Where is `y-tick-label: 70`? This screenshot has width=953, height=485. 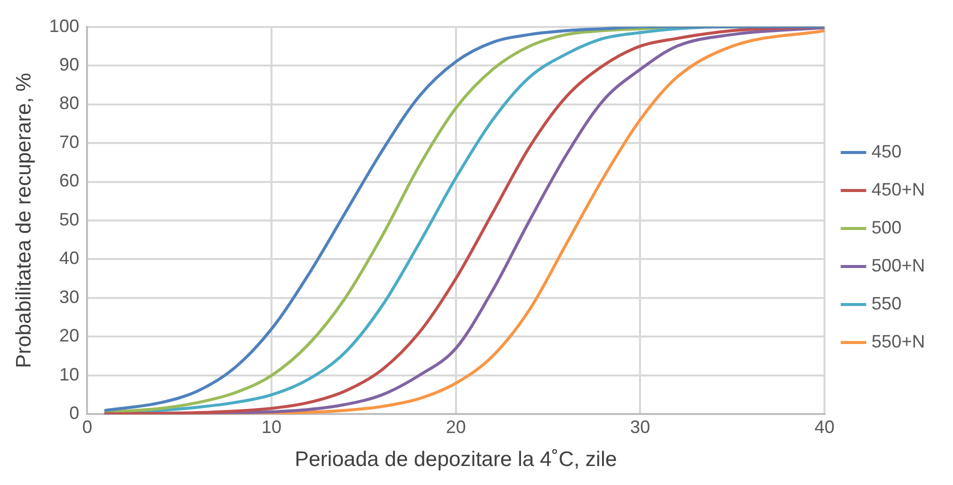 y-tick-label: 70 is located at coordinates (69, 142).